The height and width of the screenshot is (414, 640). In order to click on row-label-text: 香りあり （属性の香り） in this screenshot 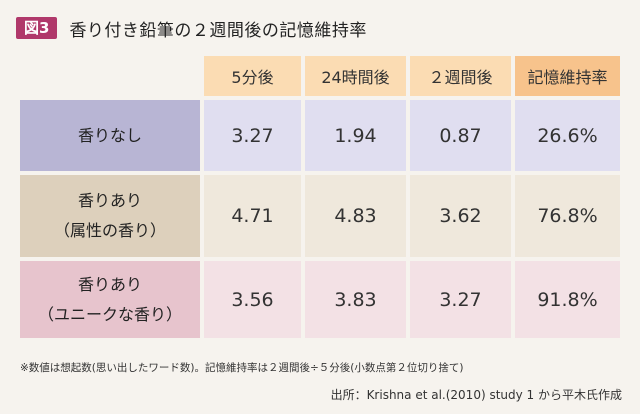, I will do `click(110, 216)`.